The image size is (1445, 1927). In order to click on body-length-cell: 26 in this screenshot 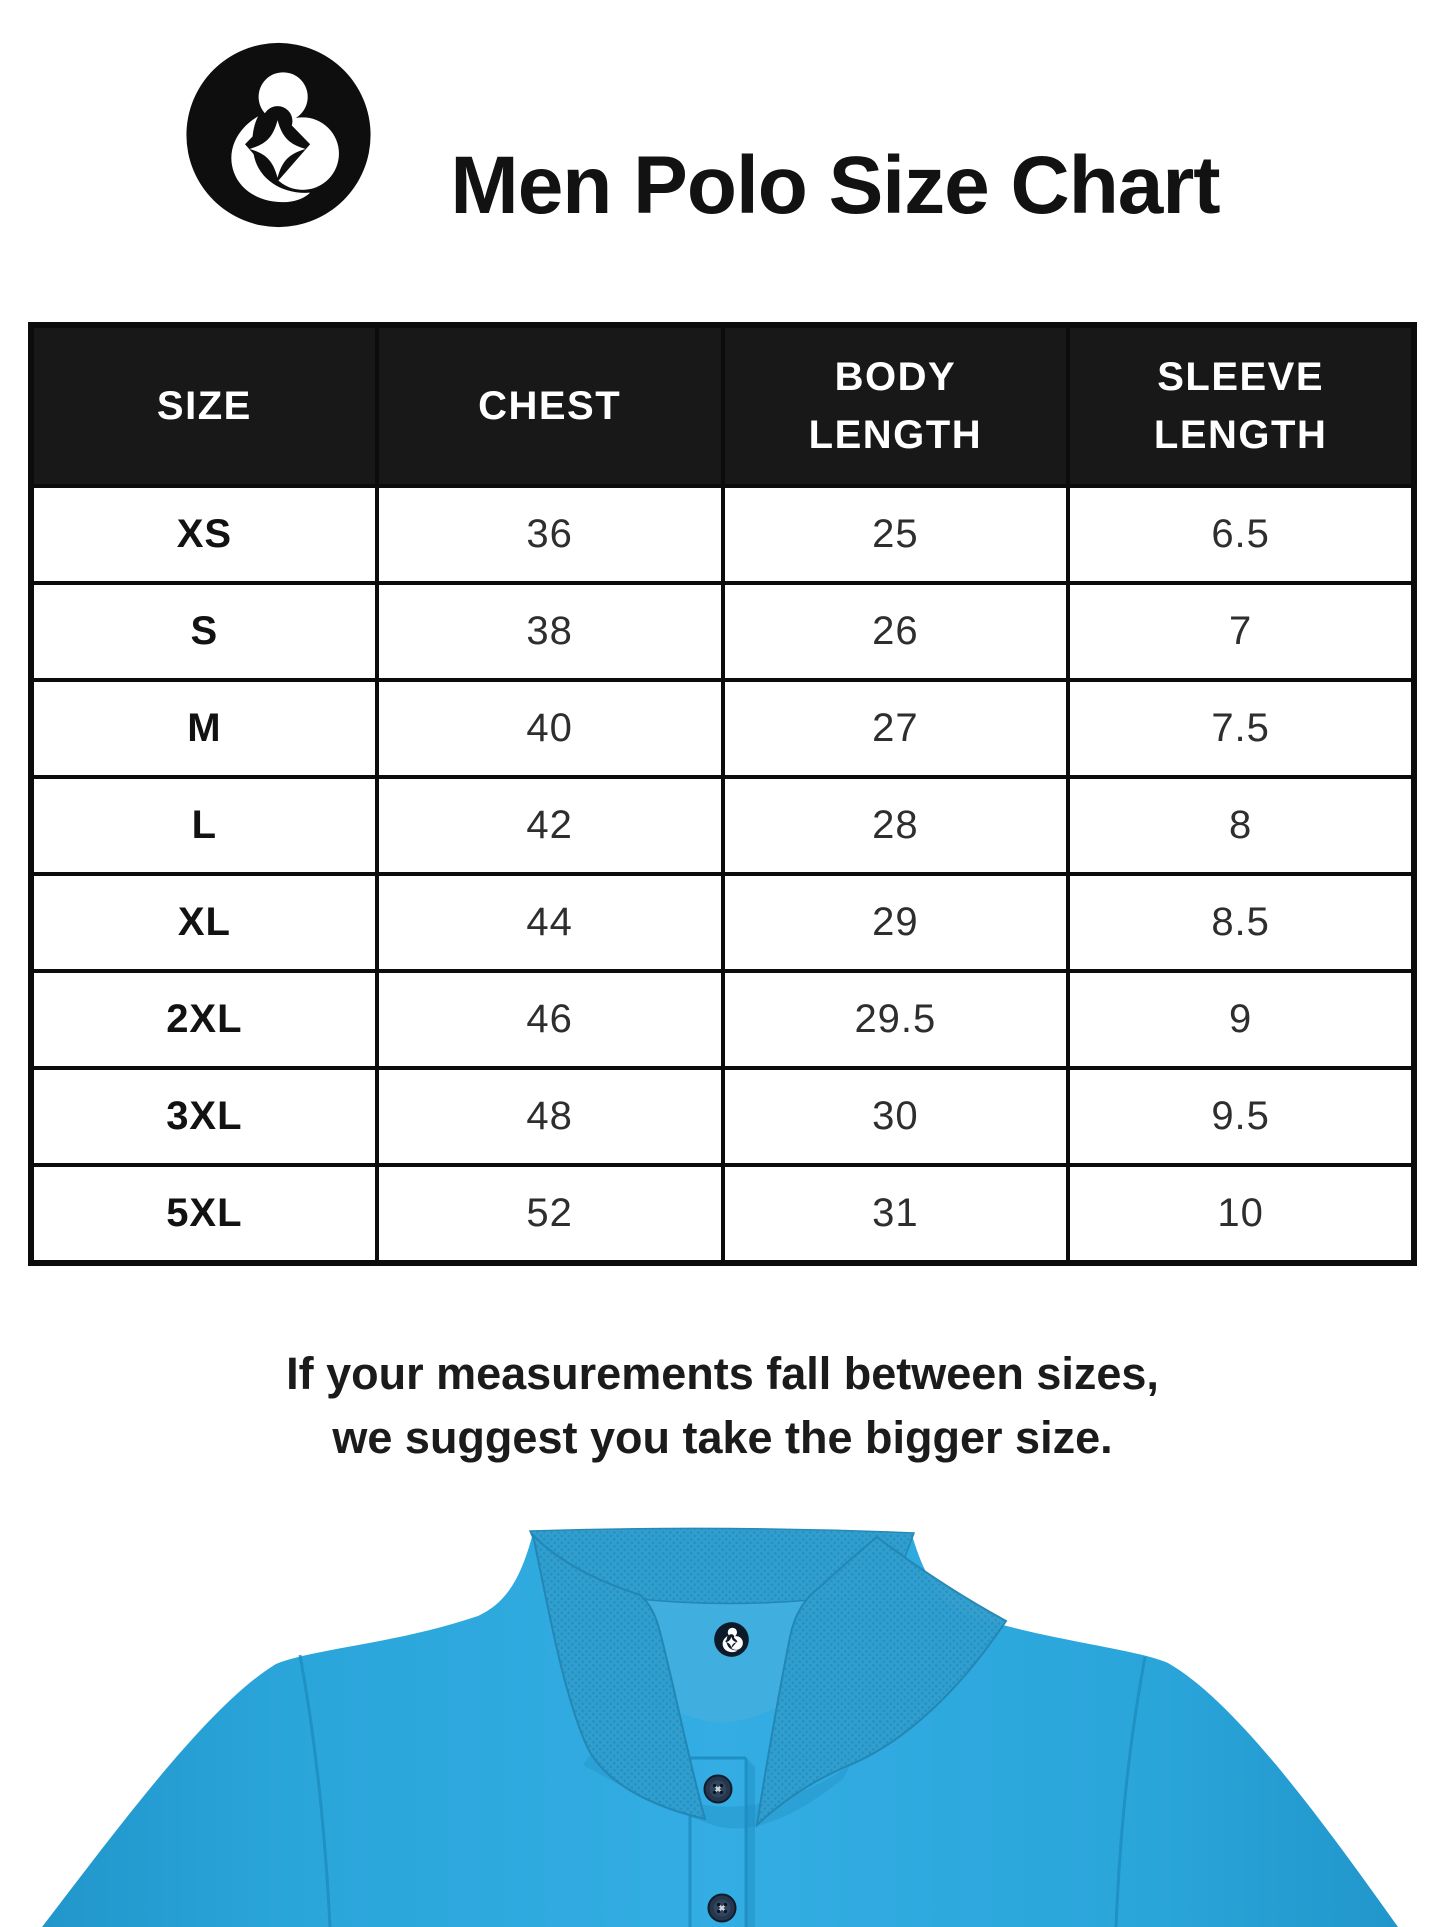, I will do `click(895, 631)`.